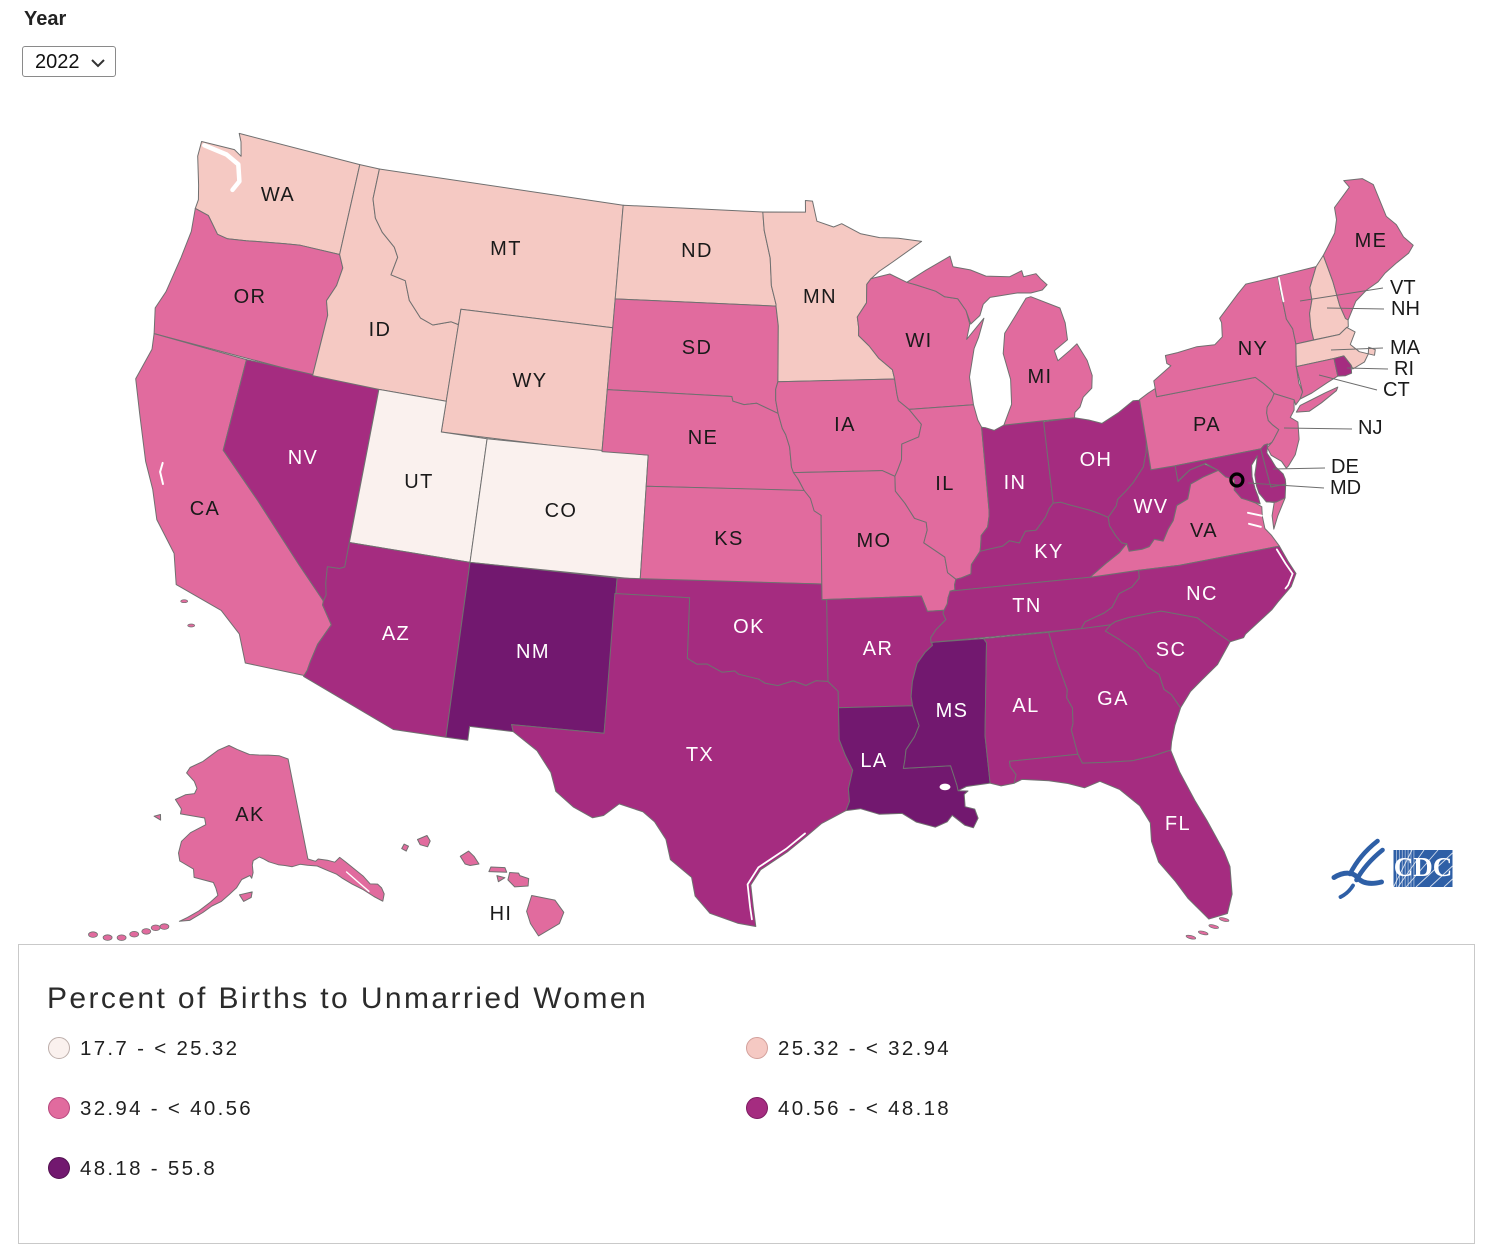 The height and width of the screenshot is (1244, 1495). I want to click on svg-text: NY, so click(1253, 349).